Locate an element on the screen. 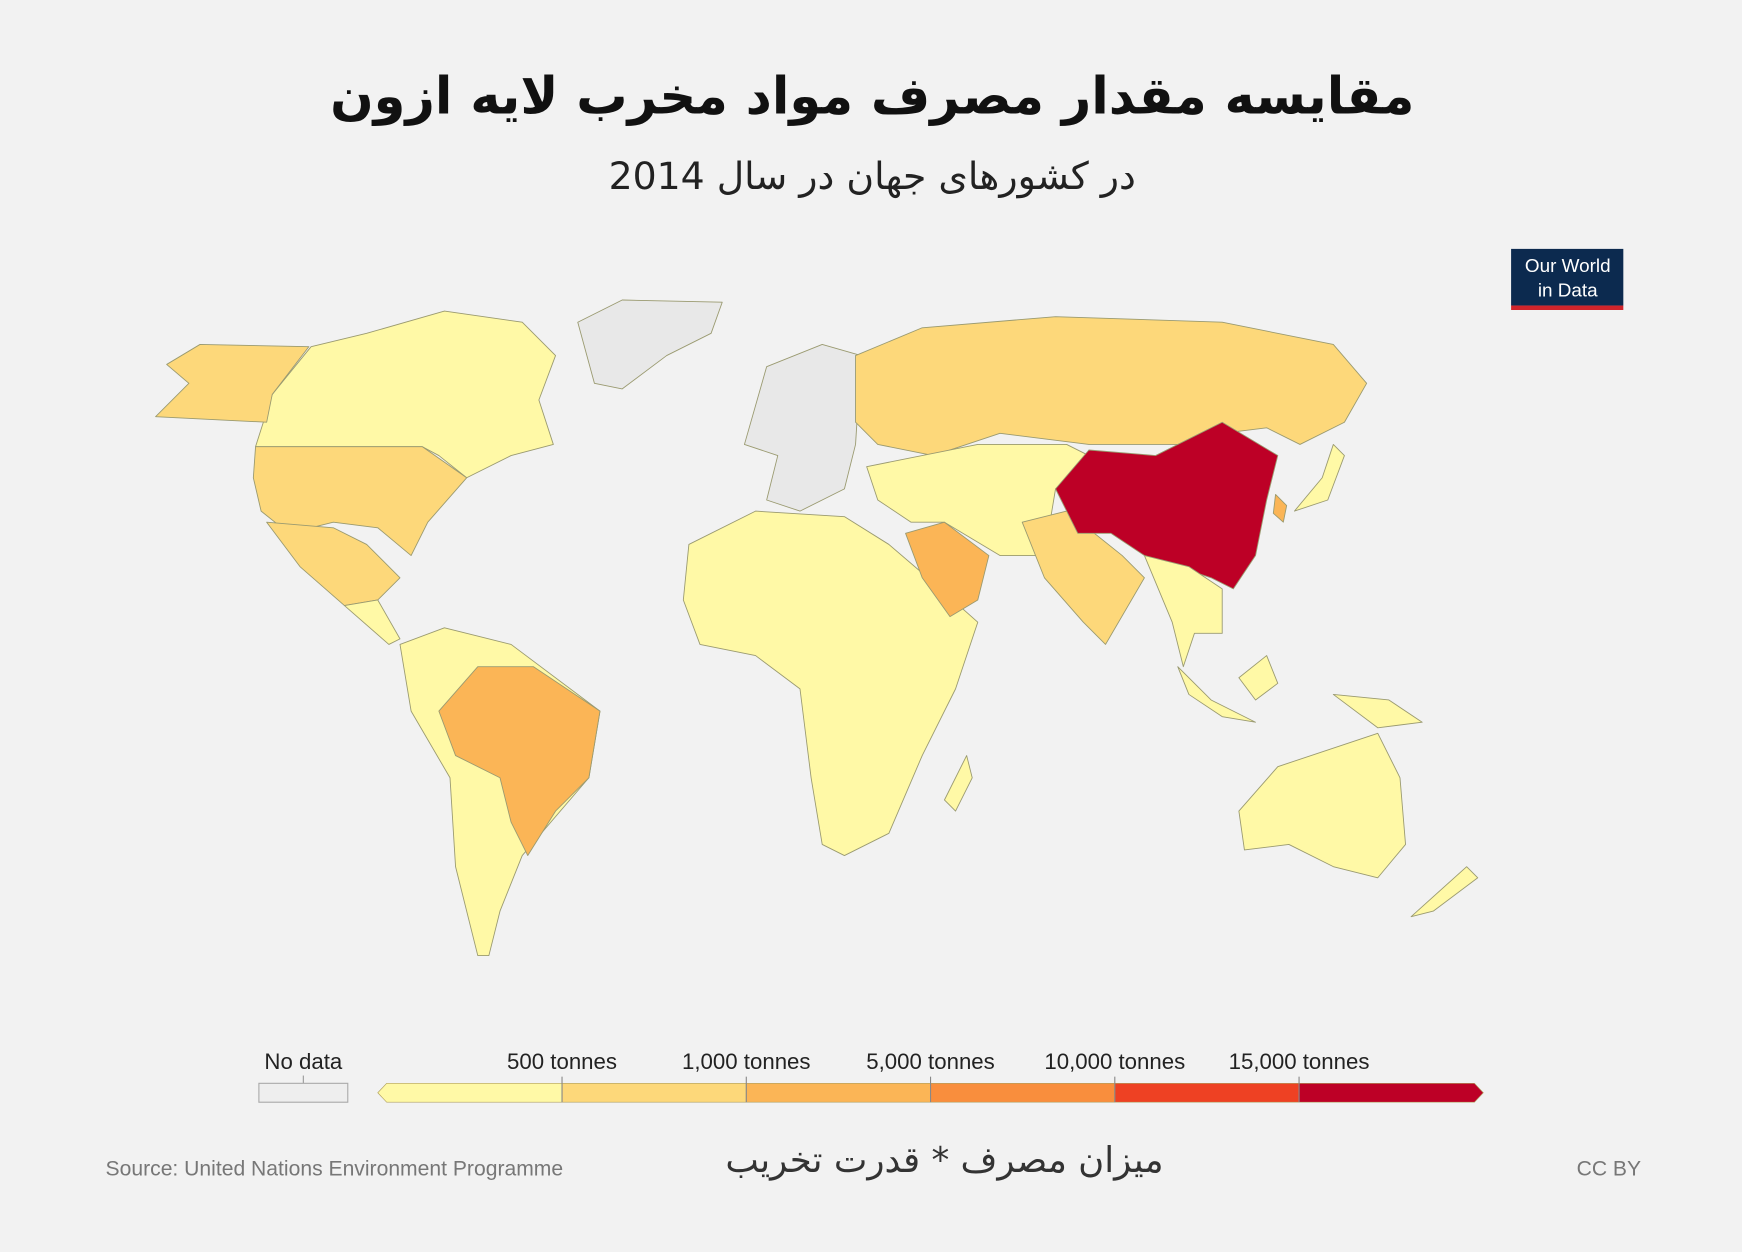 This screenshot has width=1742, height=1252. no-data-swatch is located at coordinates (303, 1092).